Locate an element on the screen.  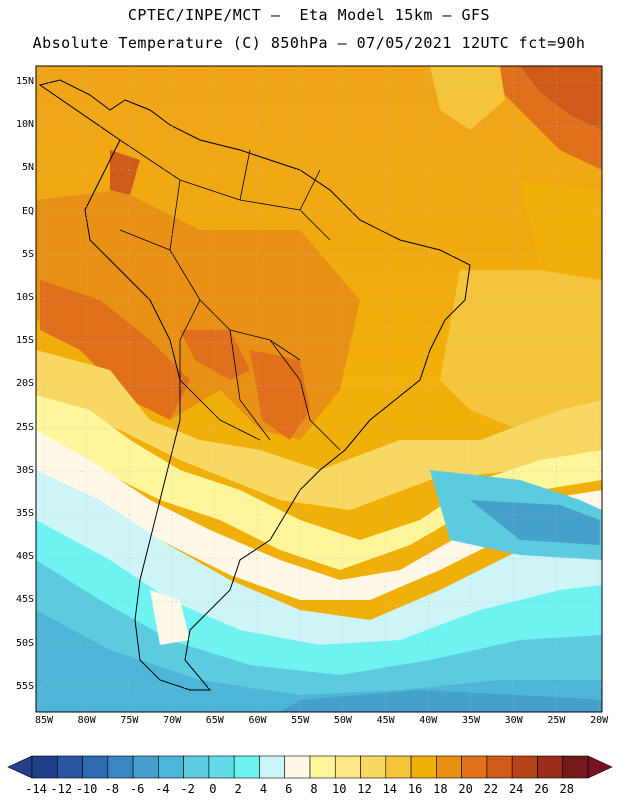
lat-tick-label: 20S is located at coordinates (24, 384).